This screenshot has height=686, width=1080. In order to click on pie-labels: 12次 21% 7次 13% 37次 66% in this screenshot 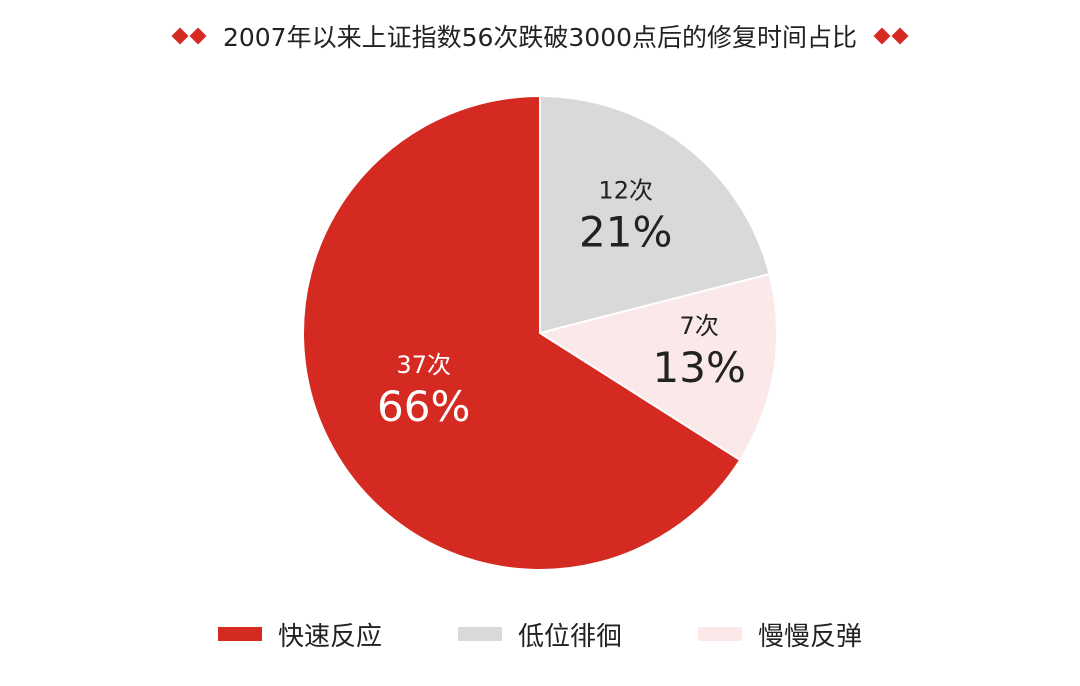, I will do `click(561, 304)`.